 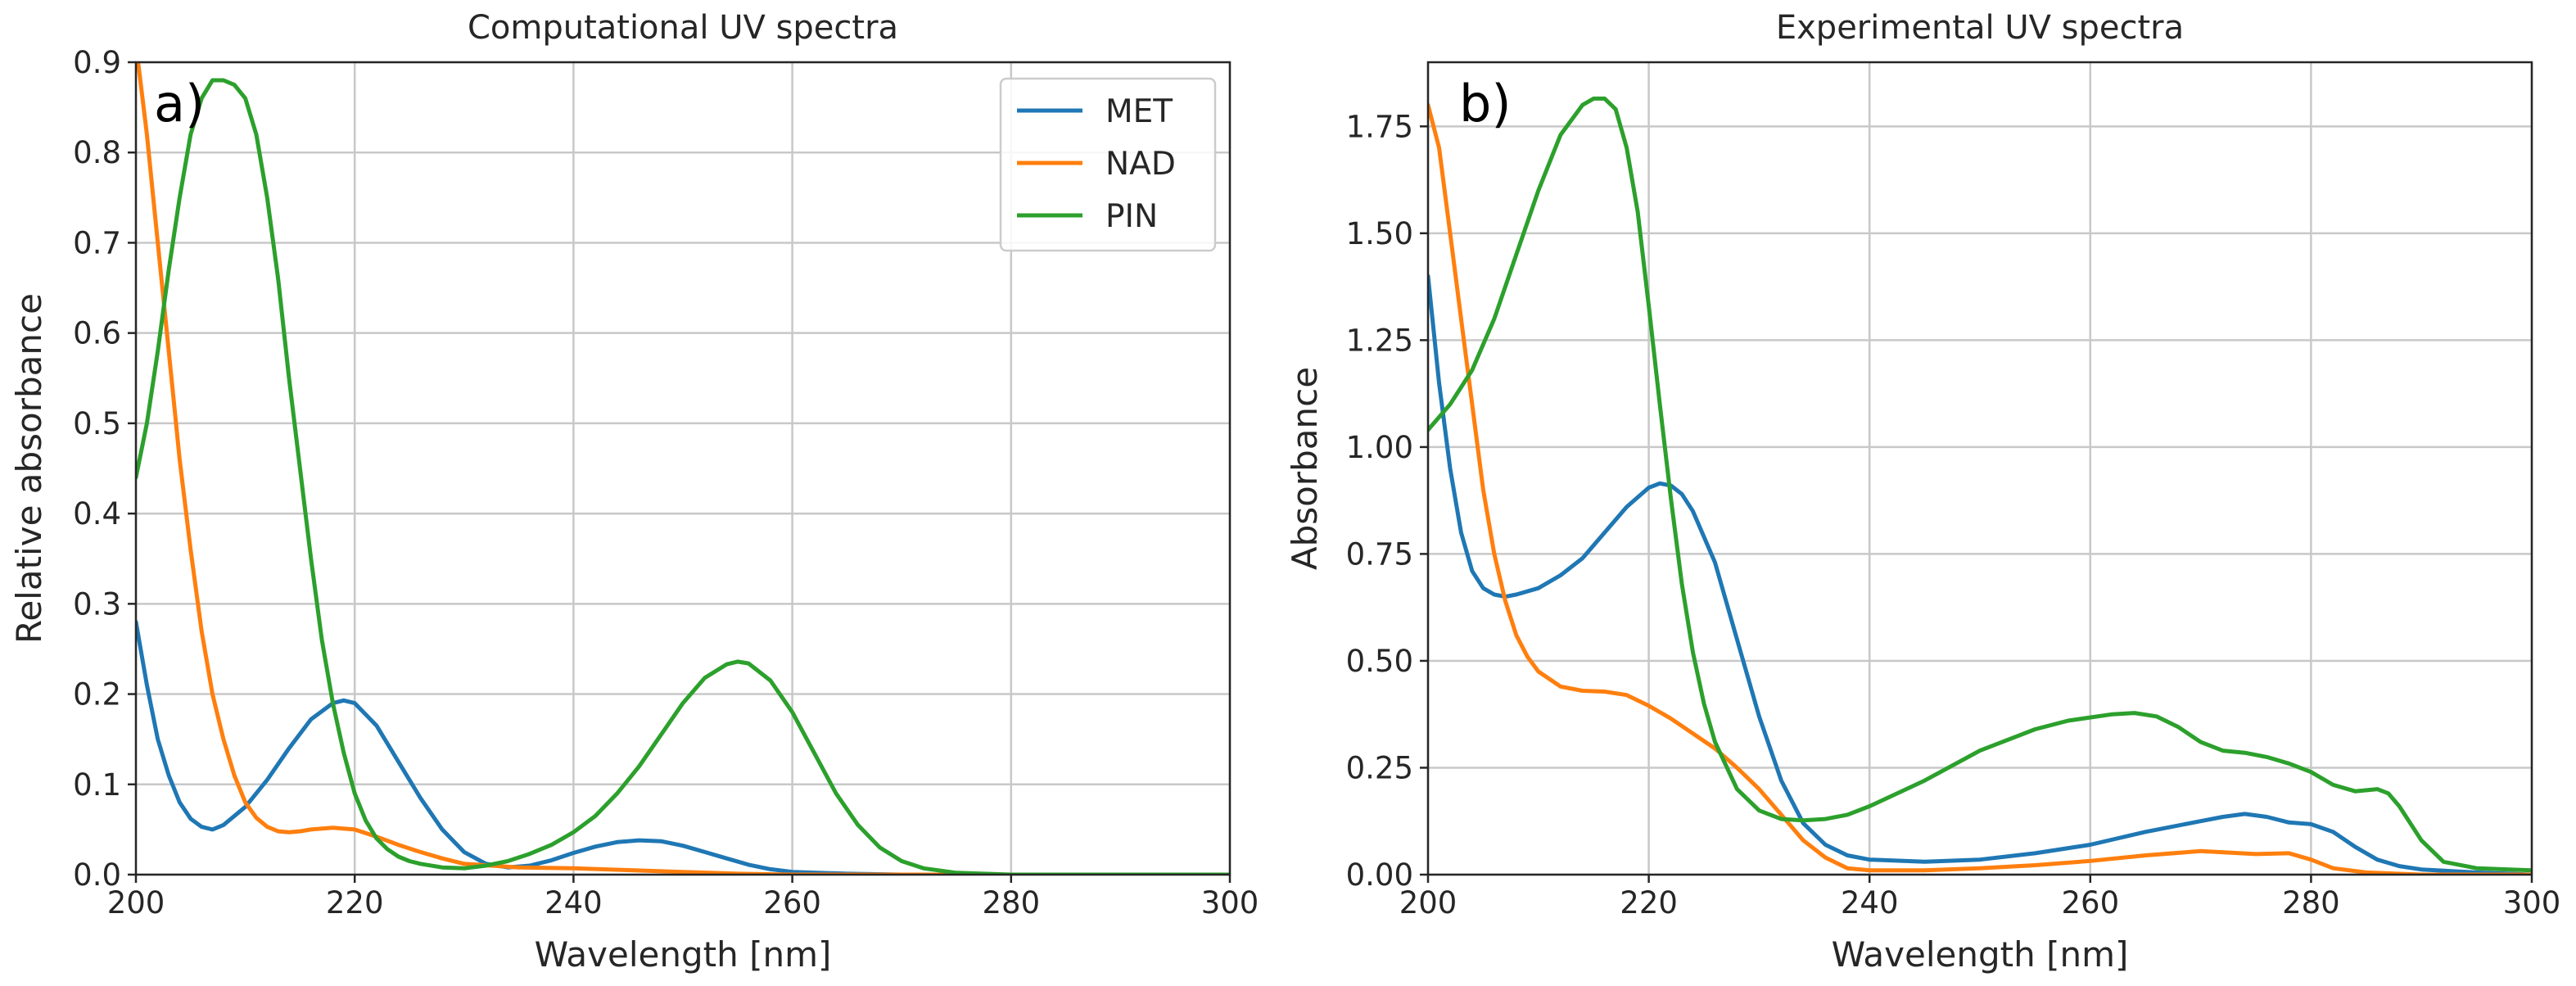 What do you see at coordinates (1087, 216) in the screenshot?
I see `legend-entry: PIN` at bounding box center [1087, 216].